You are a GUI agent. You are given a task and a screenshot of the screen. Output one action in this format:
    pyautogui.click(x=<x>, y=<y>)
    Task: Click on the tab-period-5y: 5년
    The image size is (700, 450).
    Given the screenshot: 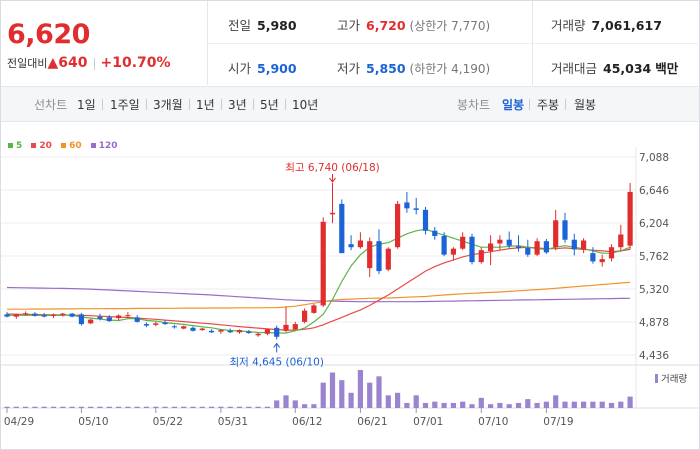 What is the action you would take?
    pyautogui.click(x=269, y=105)
    